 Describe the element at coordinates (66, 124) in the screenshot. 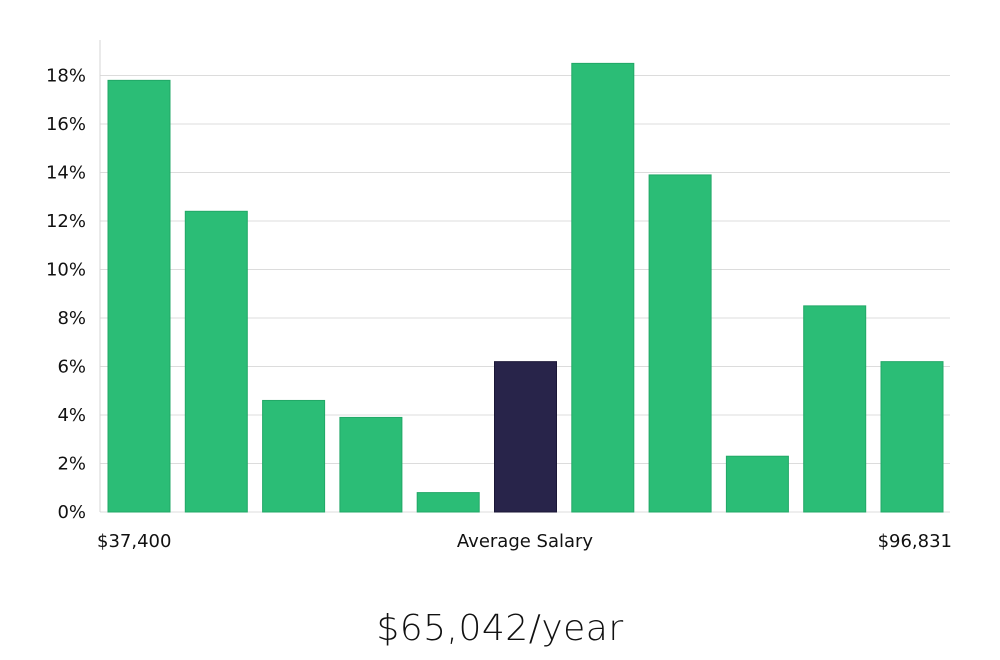

I see `y-tick-label: 16%` at that location.